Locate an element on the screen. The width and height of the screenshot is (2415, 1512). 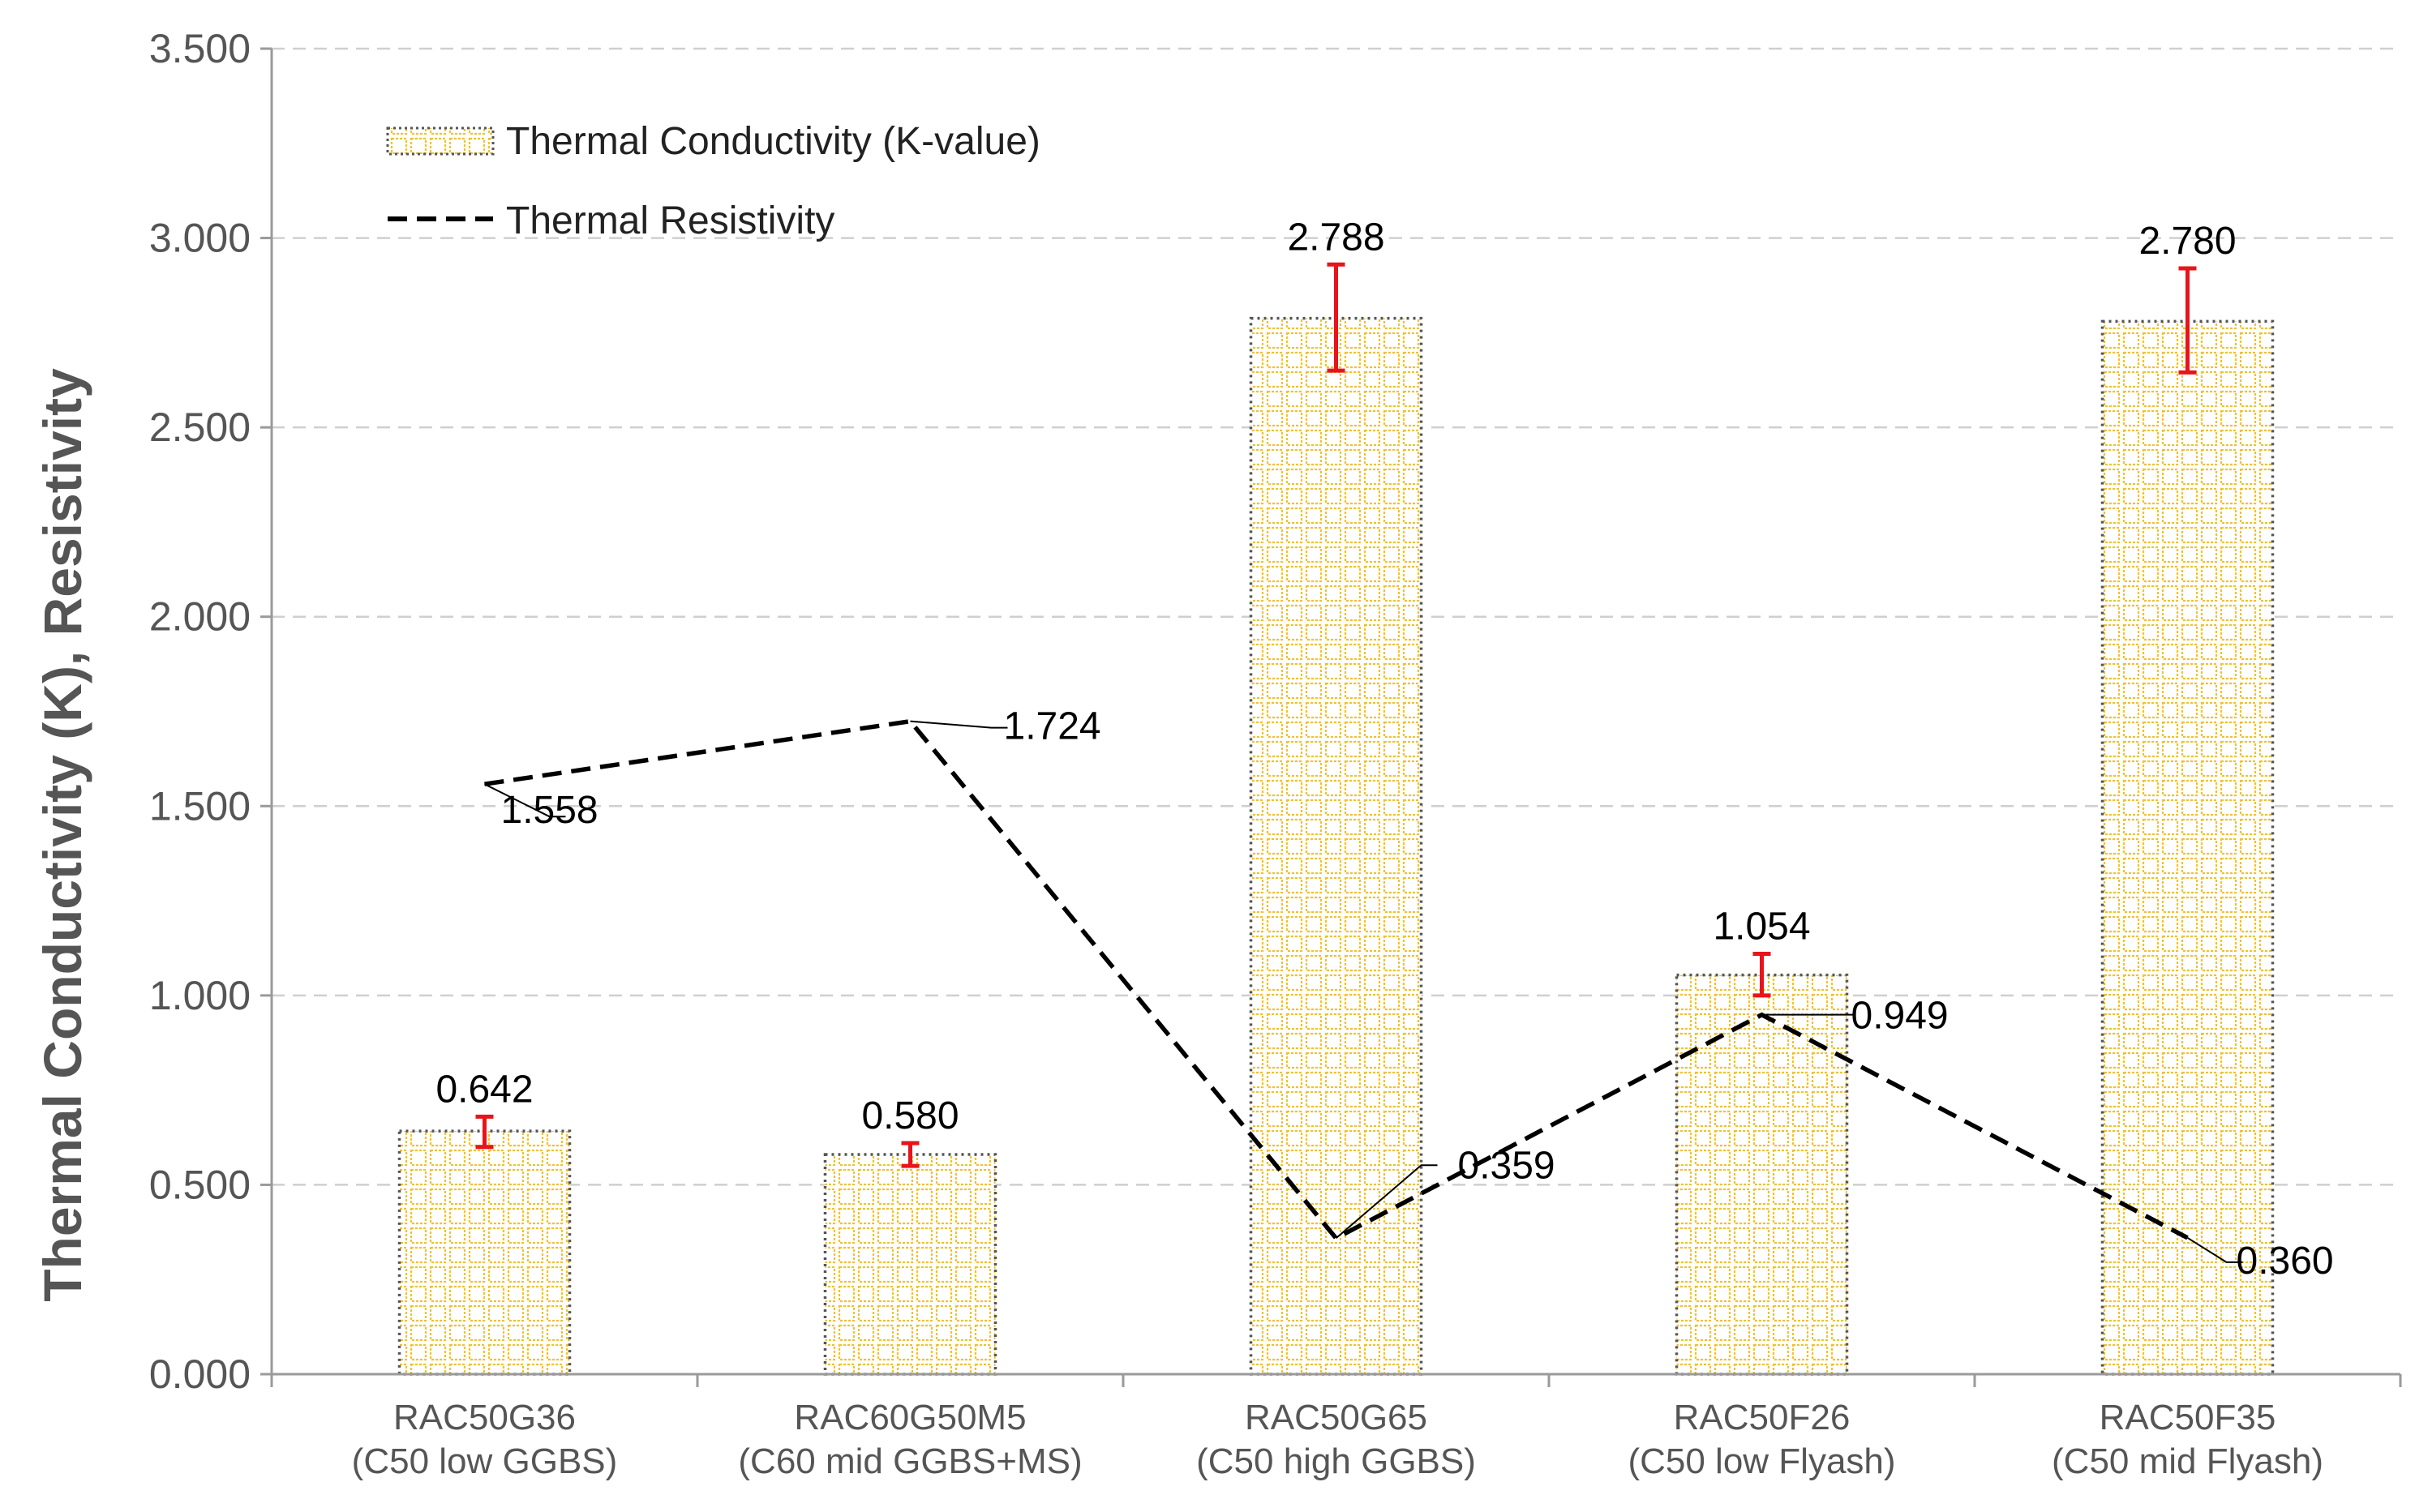
y-tick-label: 3.000 is located at coordinates (200, 238).